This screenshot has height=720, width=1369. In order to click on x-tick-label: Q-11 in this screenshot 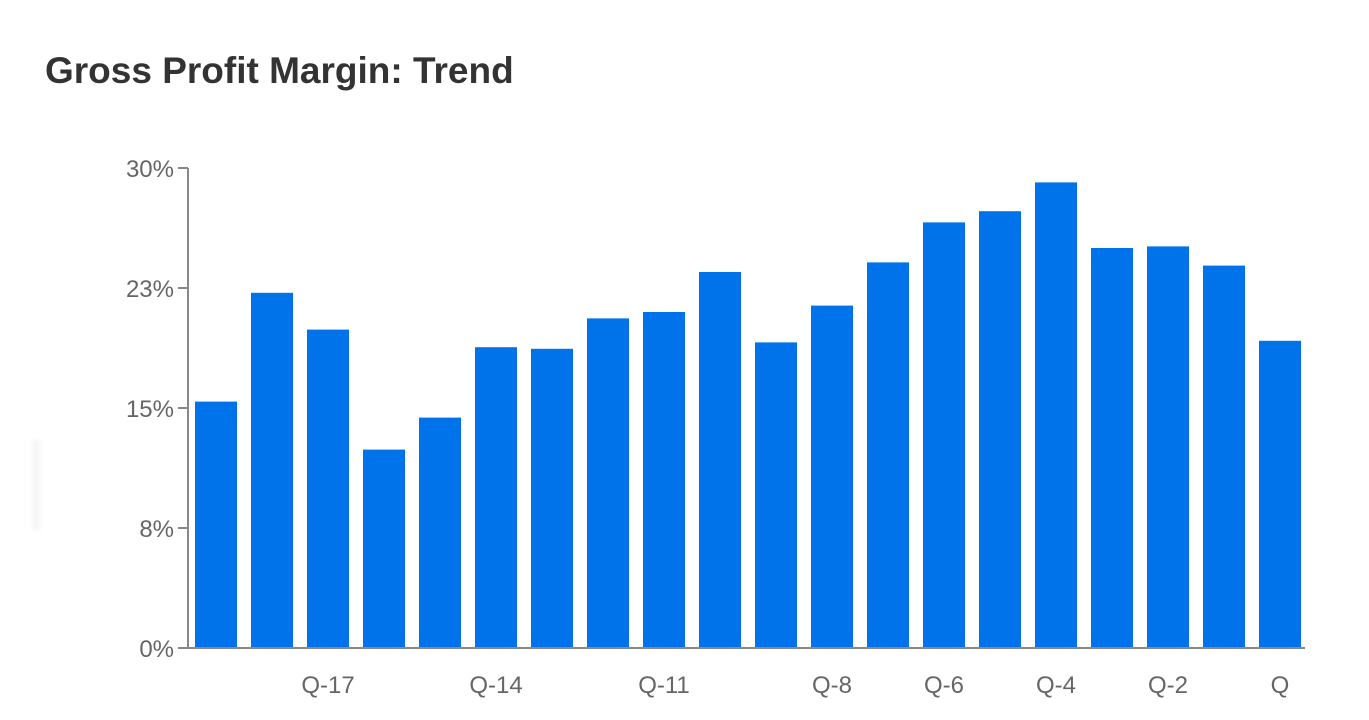, I will do `click(664, 685)`.